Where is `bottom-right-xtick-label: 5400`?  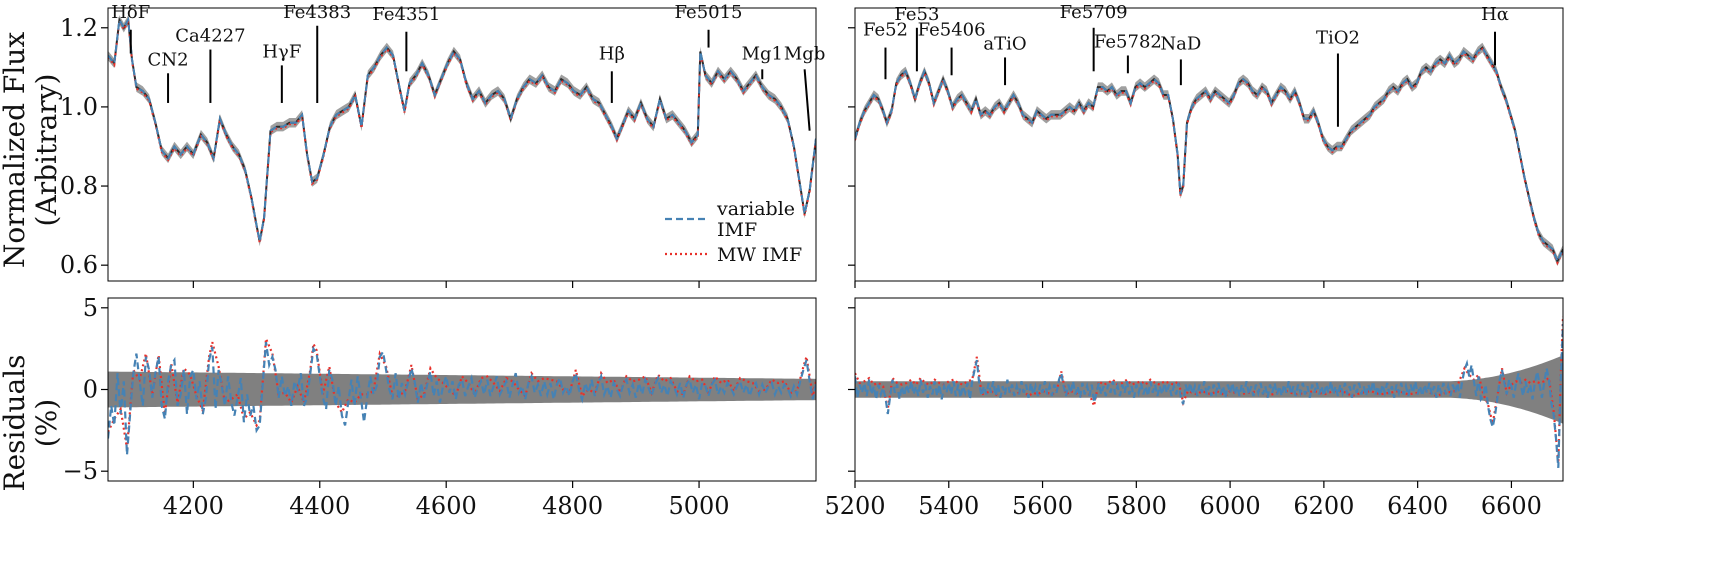 bottom-right-xtick-label: 5400 is located at coordinates (948, 506).